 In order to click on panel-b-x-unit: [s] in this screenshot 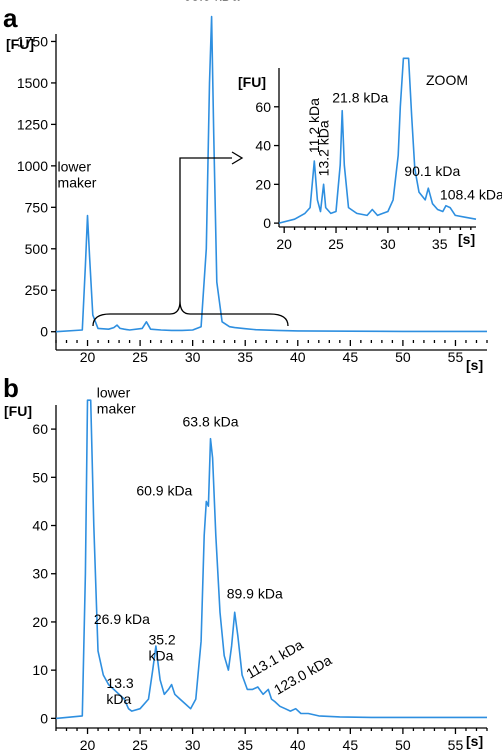, I will do `click(474, 741)`.